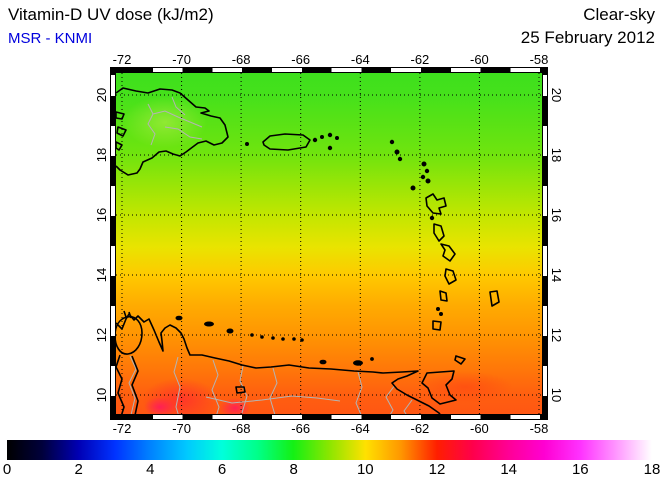 The height and width of the screenshot is (480, 665). Describe the element at coordinates (509, 469) in the screenshot. I see `colorbar-tick-14: 14` at that location.